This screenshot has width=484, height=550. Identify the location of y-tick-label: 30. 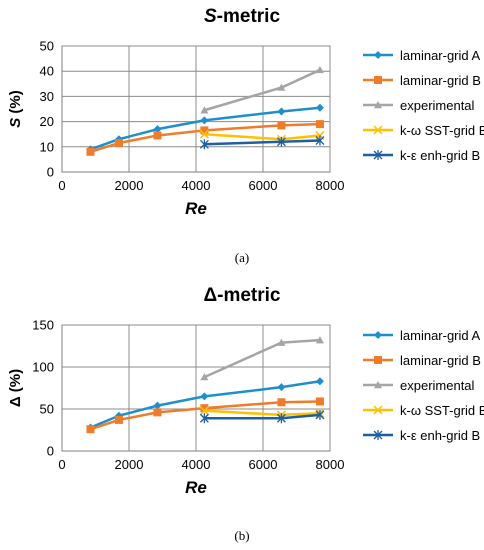
(47, 96).